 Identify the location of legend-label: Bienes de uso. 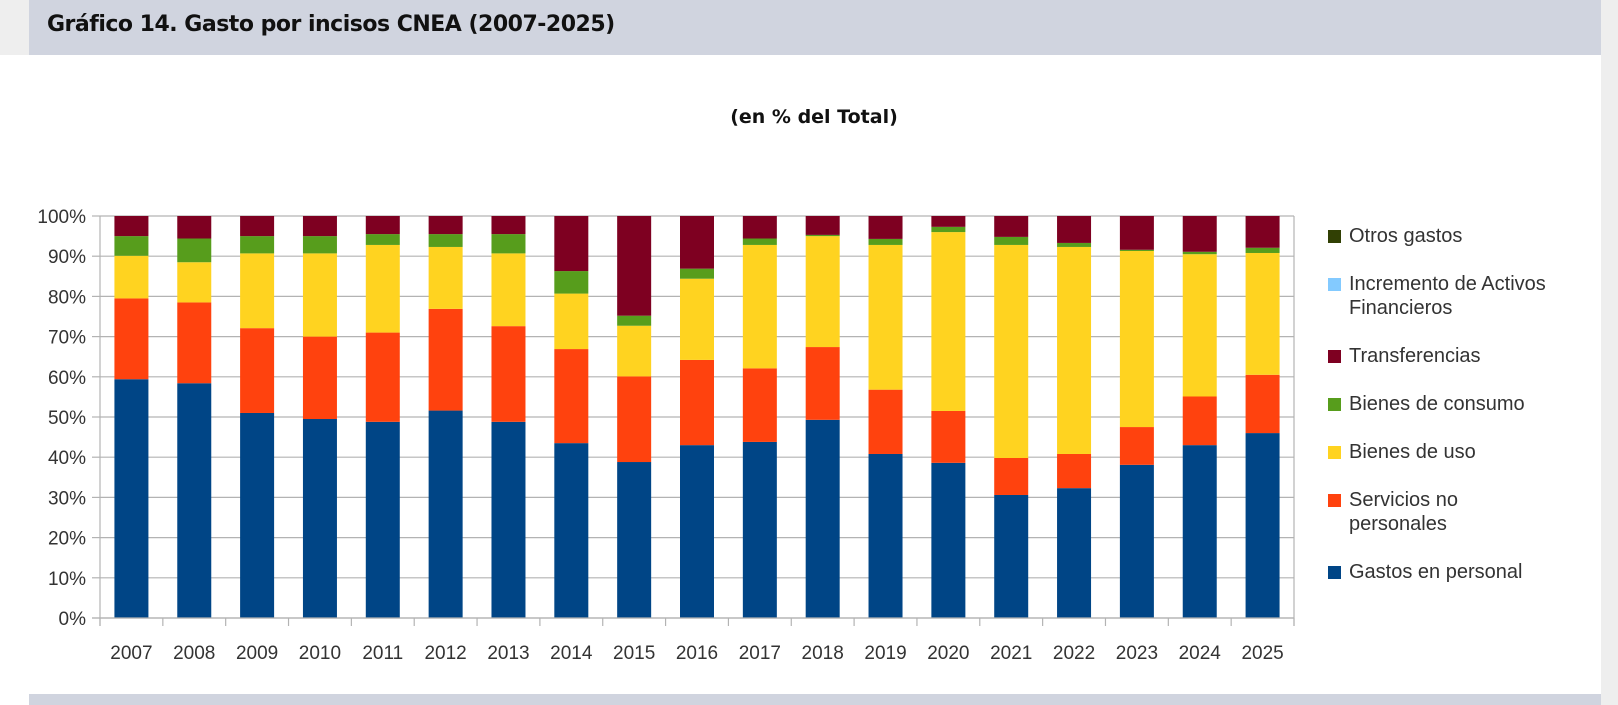
(1412, 452).